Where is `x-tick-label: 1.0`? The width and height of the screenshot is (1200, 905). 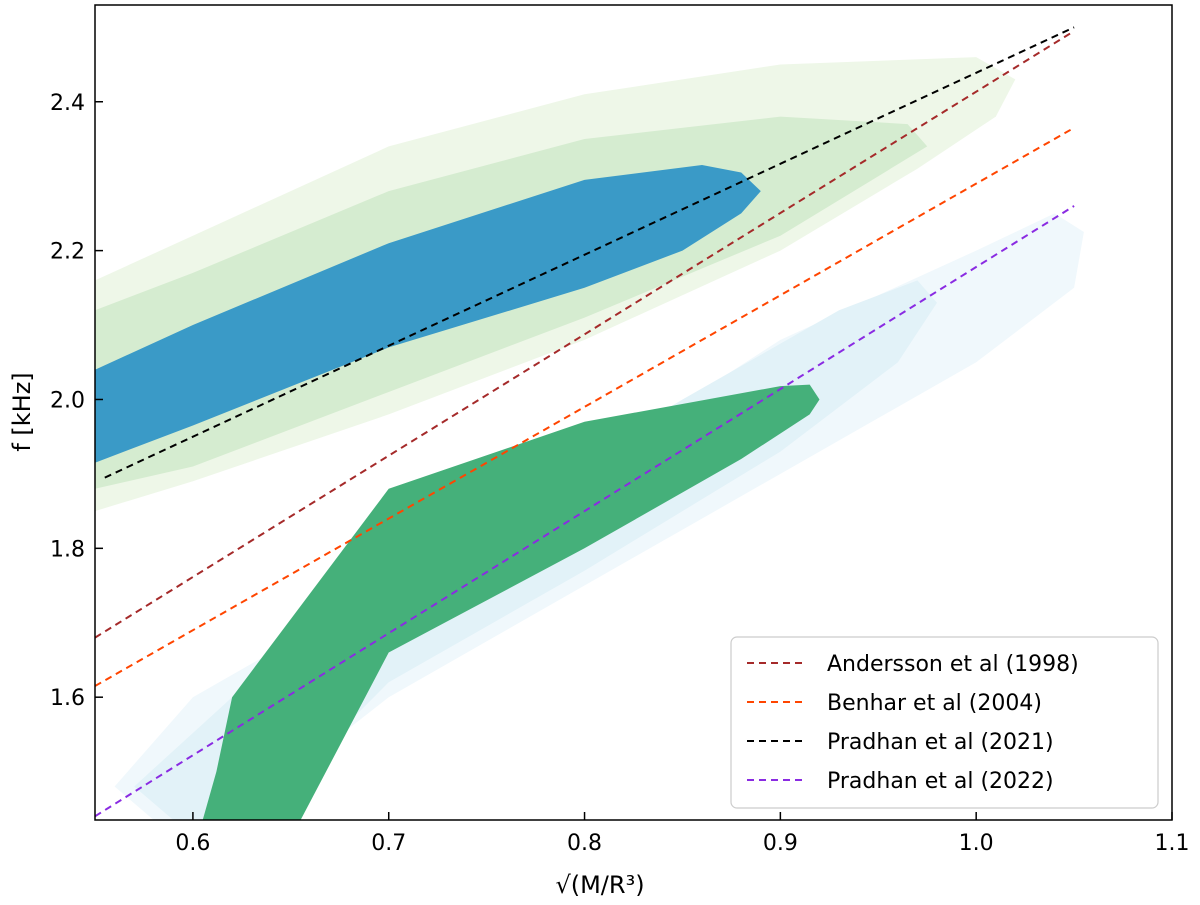
x-tick-label: 1.0 is located at coordinates (976, 843).